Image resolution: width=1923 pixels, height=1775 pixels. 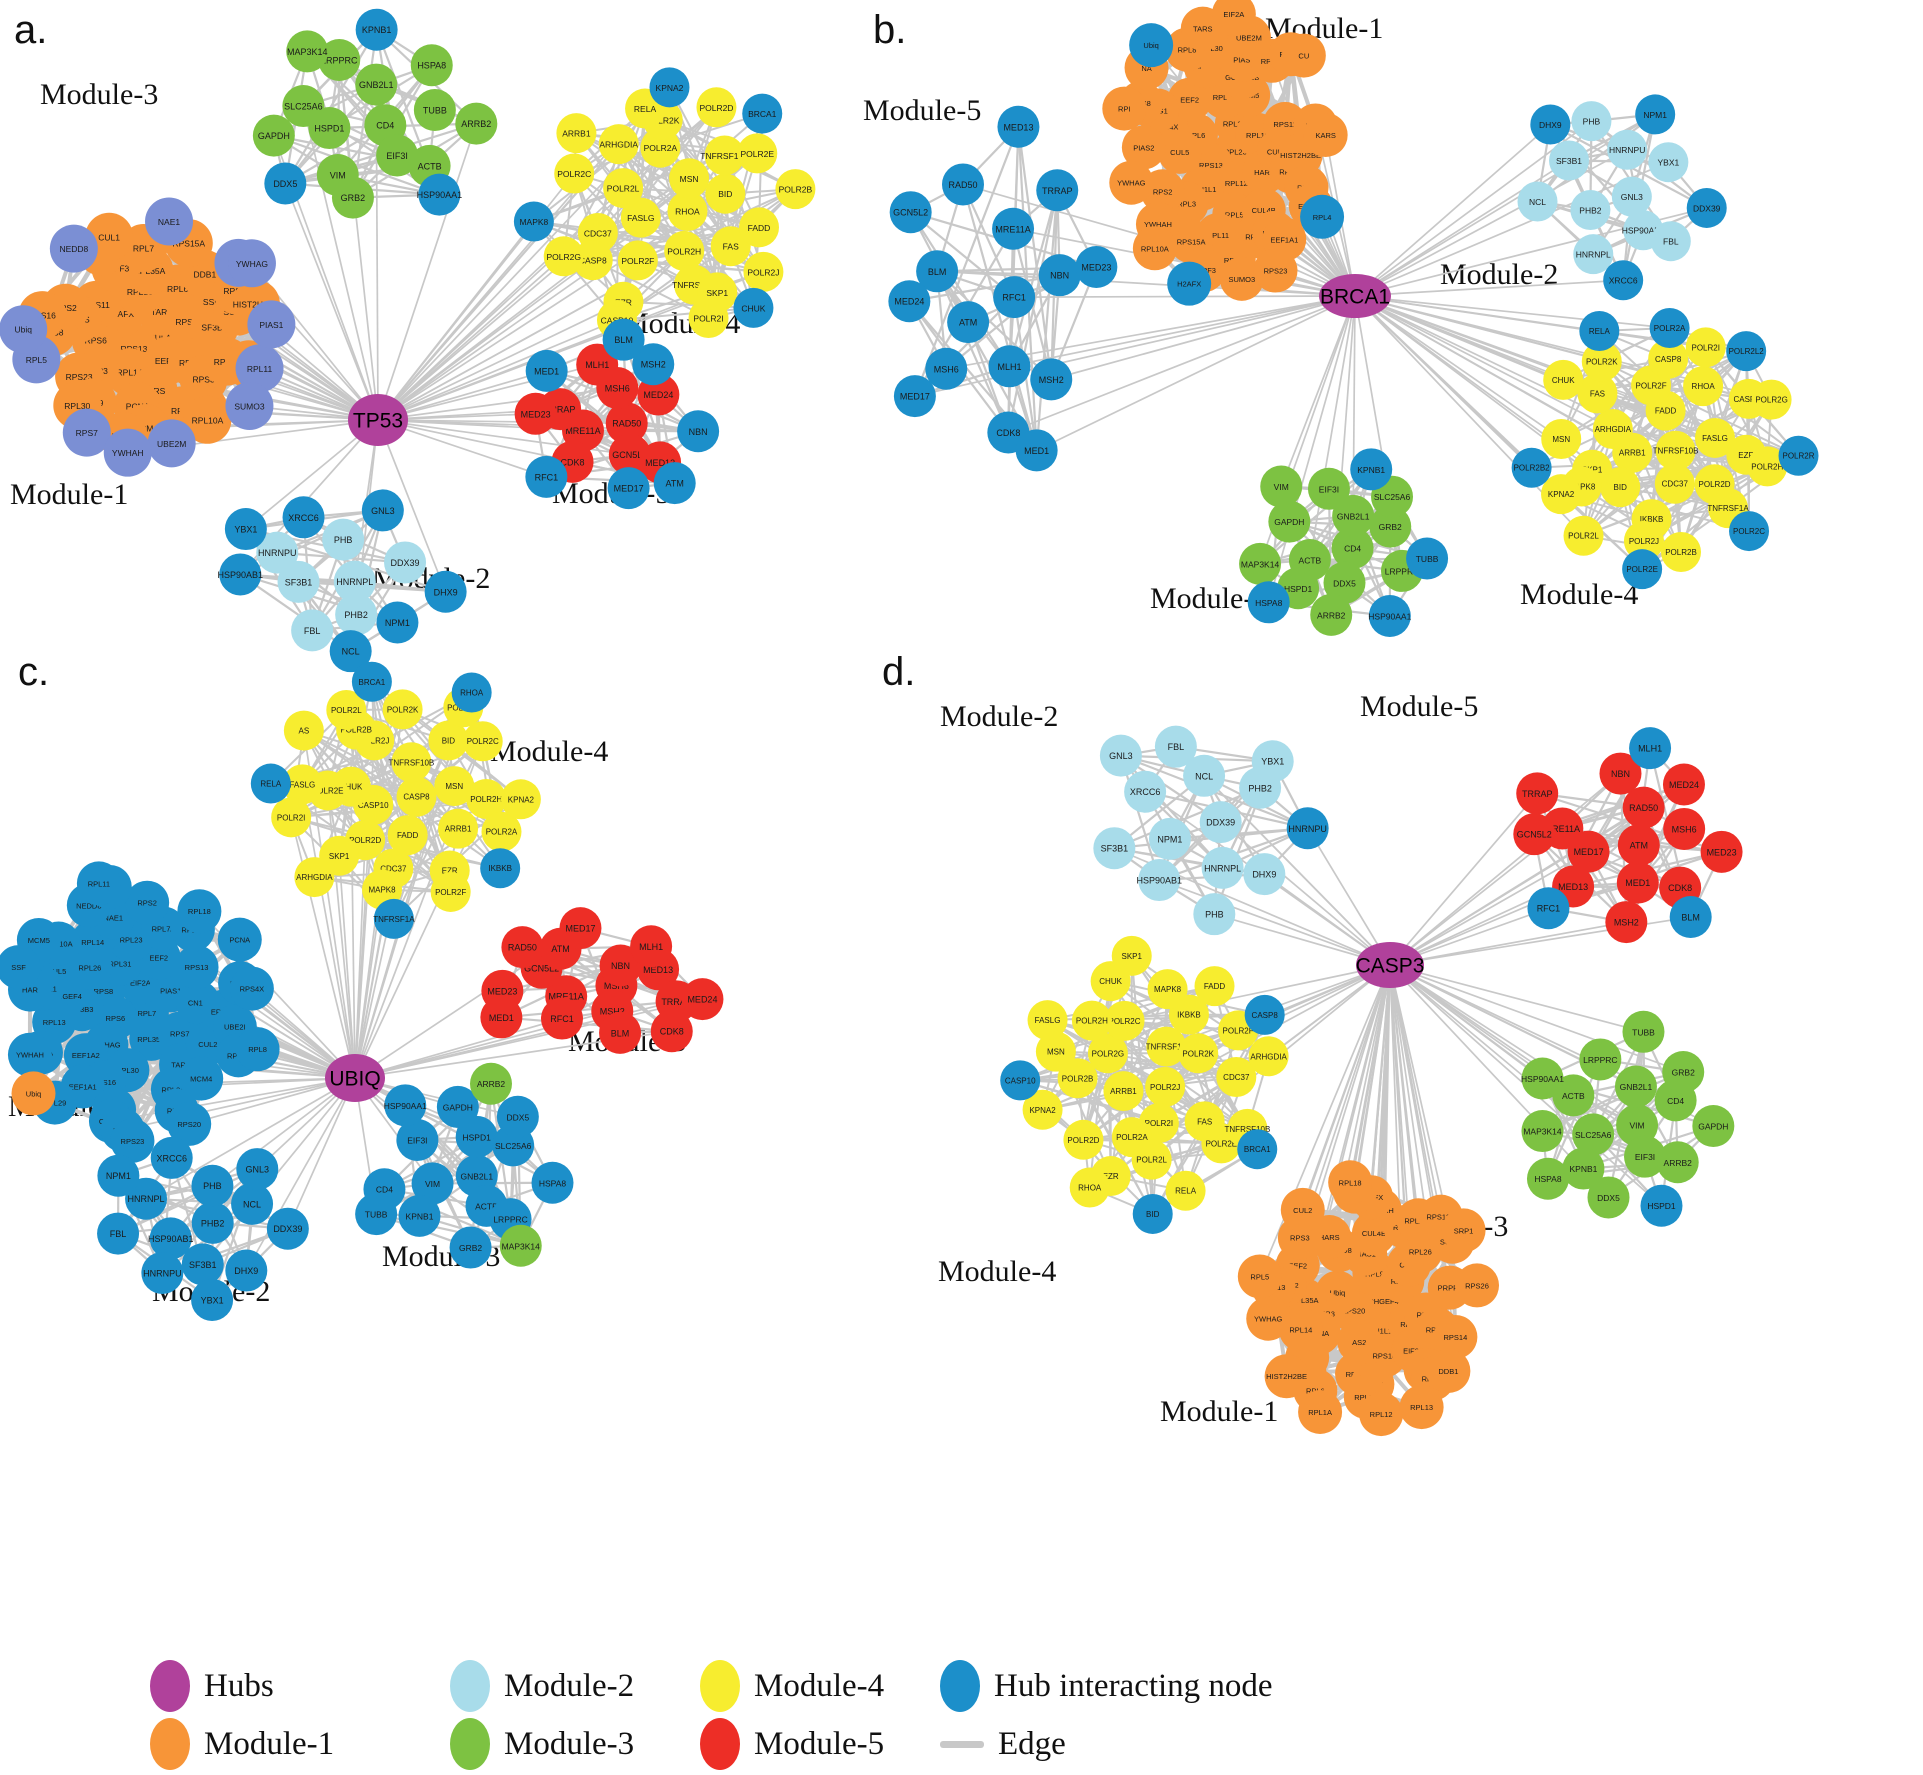 What do you see at coordinates (1537, 793) in the screenshot?
I see `module-5-node: TRRAP` at bounding box center [1537, 793].